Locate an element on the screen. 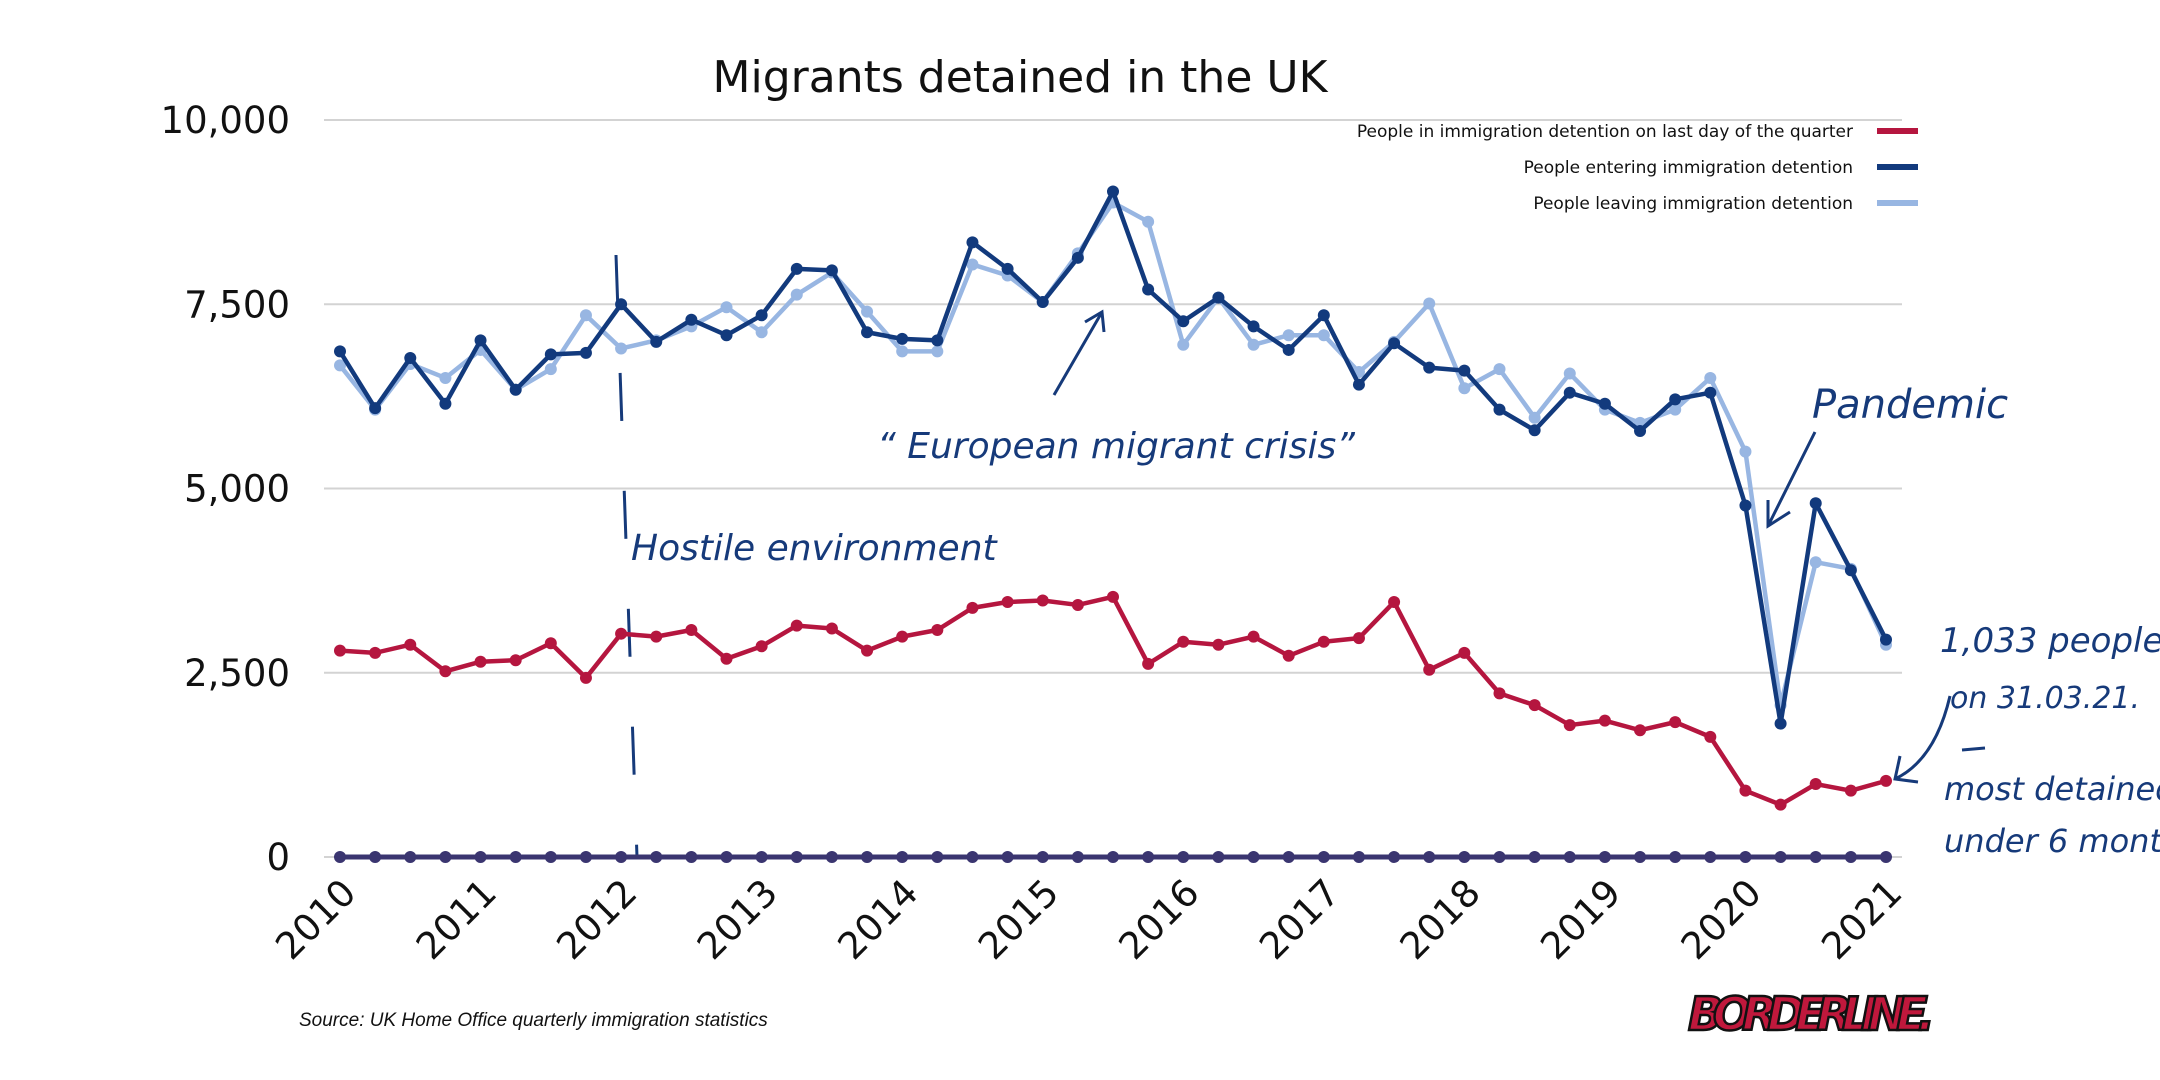 The width and height of the screenshot is (2160, 1080). arrow-icon is located at coordinates (1791, 480).